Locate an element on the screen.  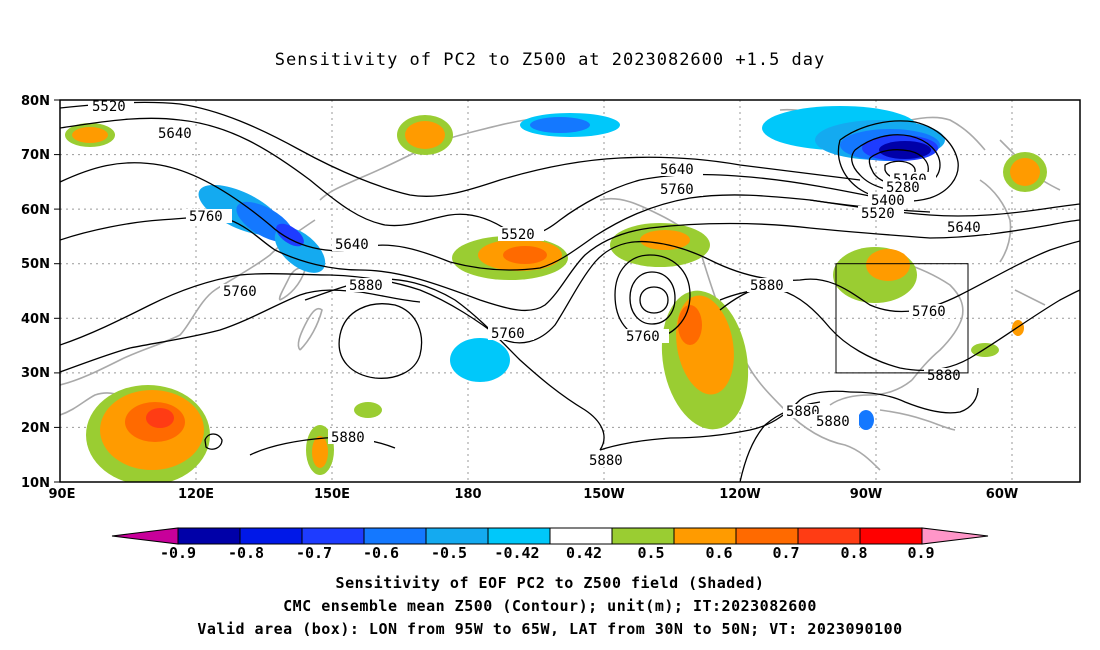
lat-axis: 80N 70N 60N 50N 40N 30N 20N 10N is located at coordinates (35, 292).